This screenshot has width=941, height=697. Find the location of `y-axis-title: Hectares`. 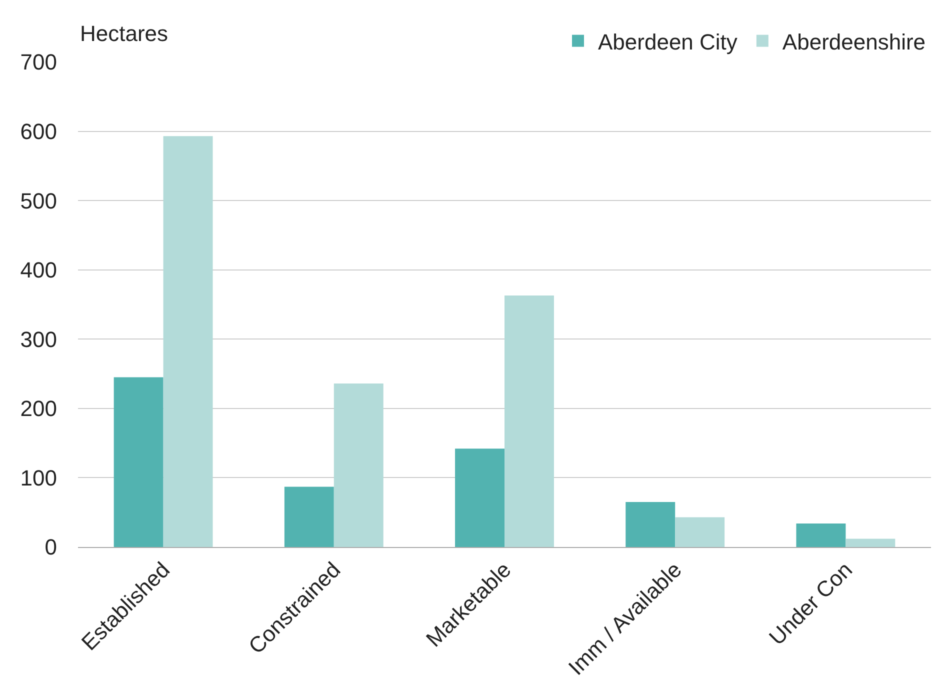

y-axis-title: Hectares is located at coordinates (124, 33).